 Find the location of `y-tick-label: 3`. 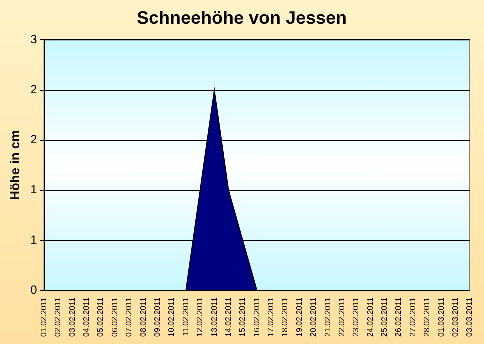

y-tick-label: 3 is located at coordinates (34, 39).